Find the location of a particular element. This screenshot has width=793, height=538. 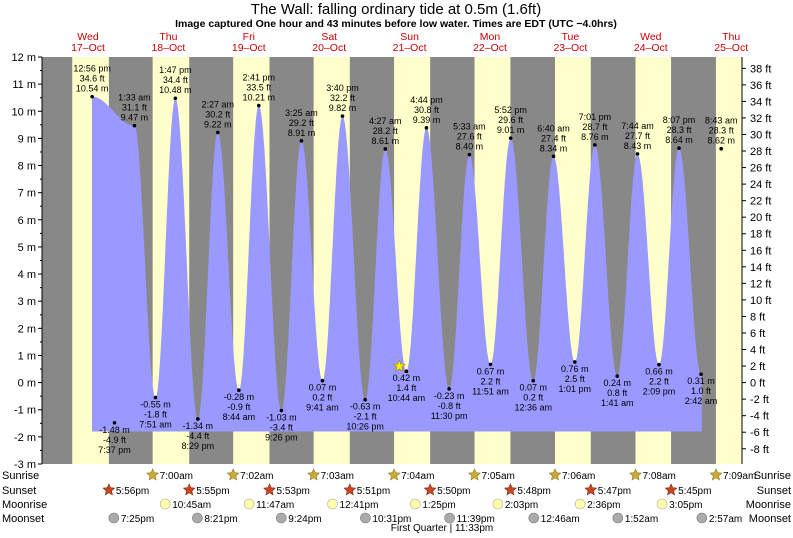

day-date: 23–Oct is located at coordinates (570, 48).